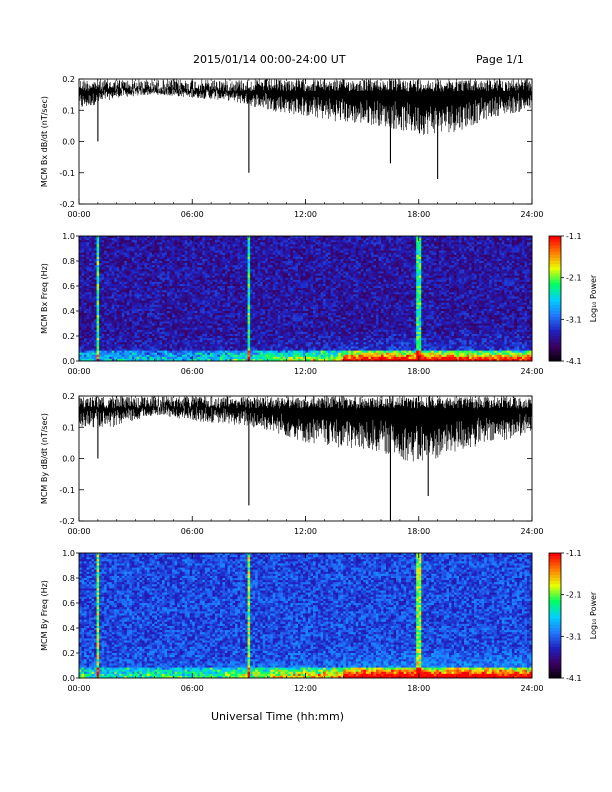  I want to click on page-title: 2015/01/14 00:00-24:00 UT, so click(269, 59).